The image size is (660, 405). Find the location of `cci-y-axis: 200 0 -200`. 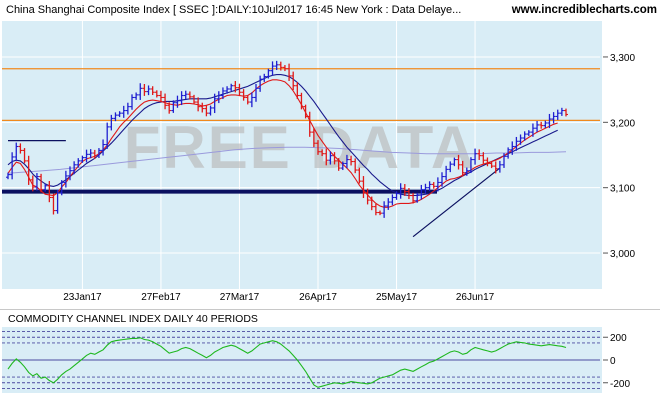

cci-y-axis: 200 0 -200 is located at coordinates (616, 361).